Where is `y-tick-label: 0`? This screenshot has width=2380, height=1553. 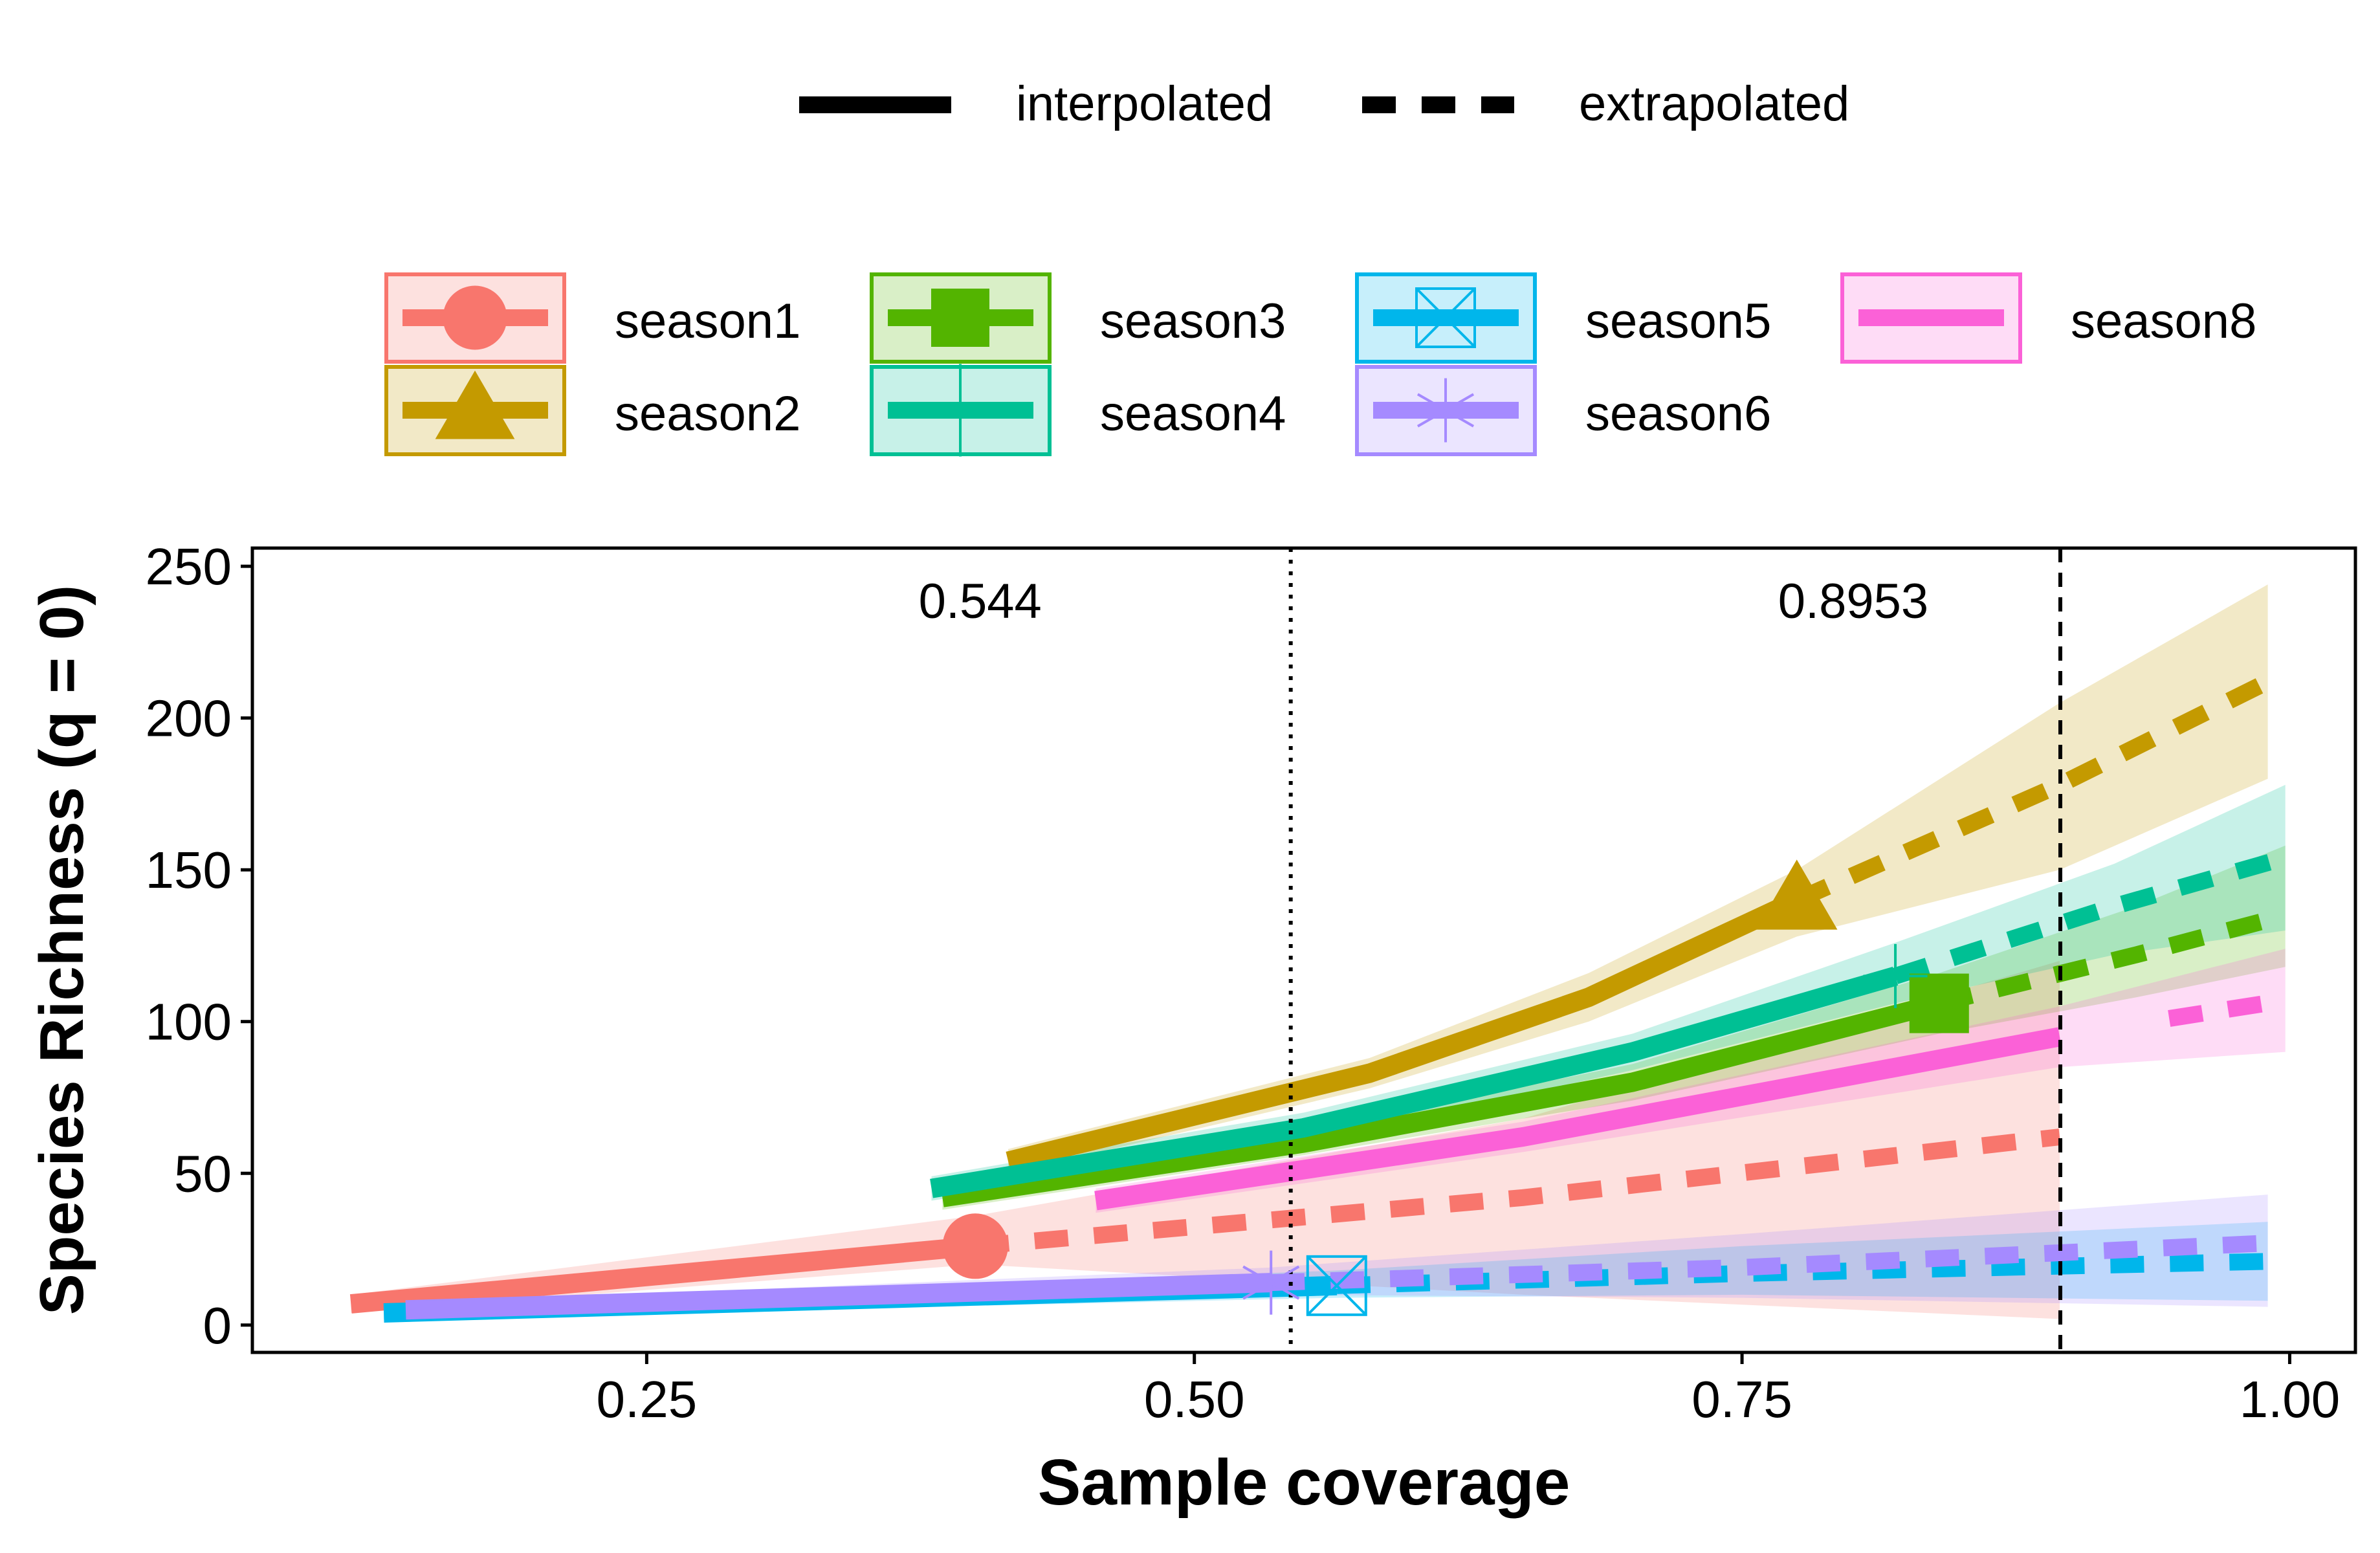
y-tick-label: 0 is located at coordinates (217, 1325).